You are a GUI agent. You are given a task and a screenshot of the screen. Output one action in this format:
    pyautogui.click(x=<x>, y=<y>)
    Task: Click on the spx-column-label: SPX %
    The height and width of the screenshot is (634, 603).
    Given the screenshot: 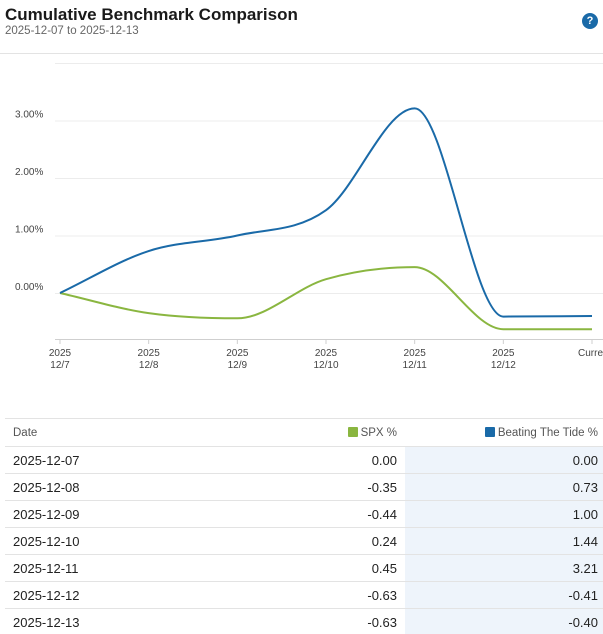 What is the action you would take?
    pyautogui.click(x=378, y=432)
    